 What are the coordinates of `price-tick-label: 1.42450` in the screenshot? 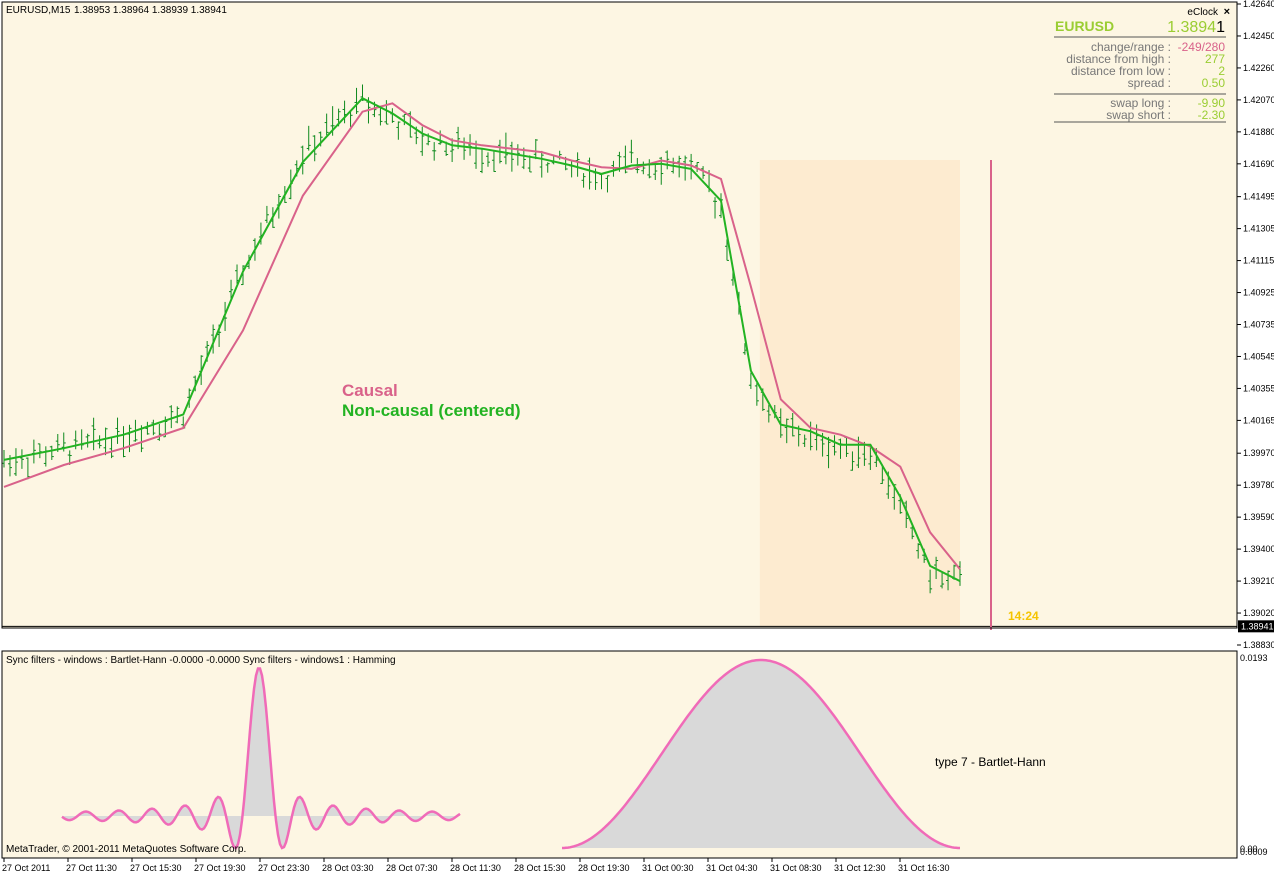 It's located at (1258, 36).